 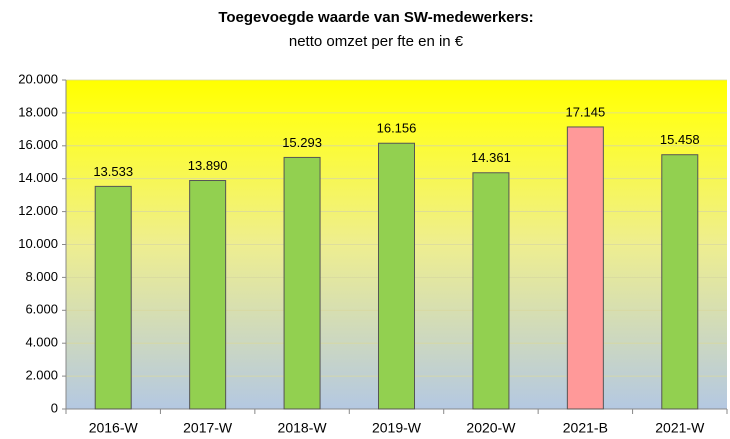 What do you see at coordinates (41, 309) in the screenshot?
I see `y-tick-label: 6.000` at bounding box center [41, 309].